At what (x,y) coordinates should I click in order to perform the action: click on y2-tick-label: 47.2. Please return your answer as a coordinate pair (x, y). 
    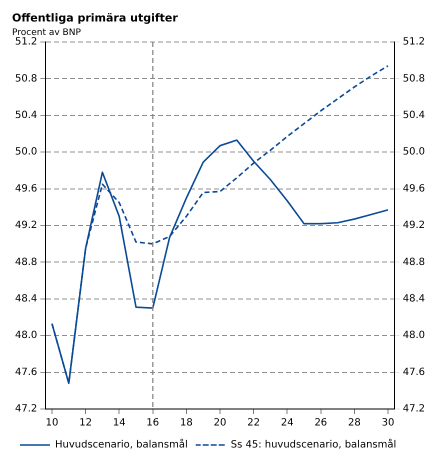
    Looking at the image, I should click on (413, 409).